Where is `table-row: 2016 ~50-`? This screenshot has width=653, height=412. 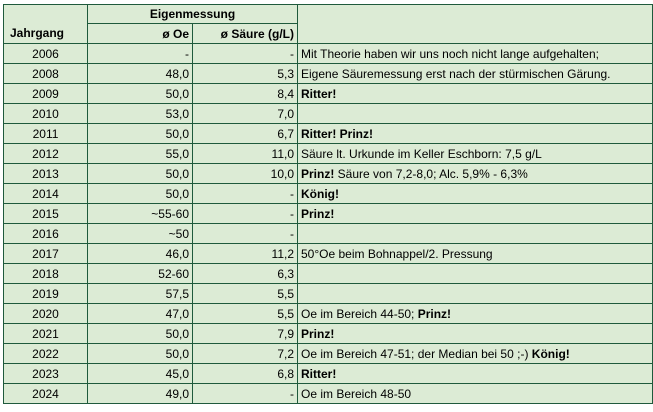 table-row: 2016 ~50- is located at coordinates (328, 233).